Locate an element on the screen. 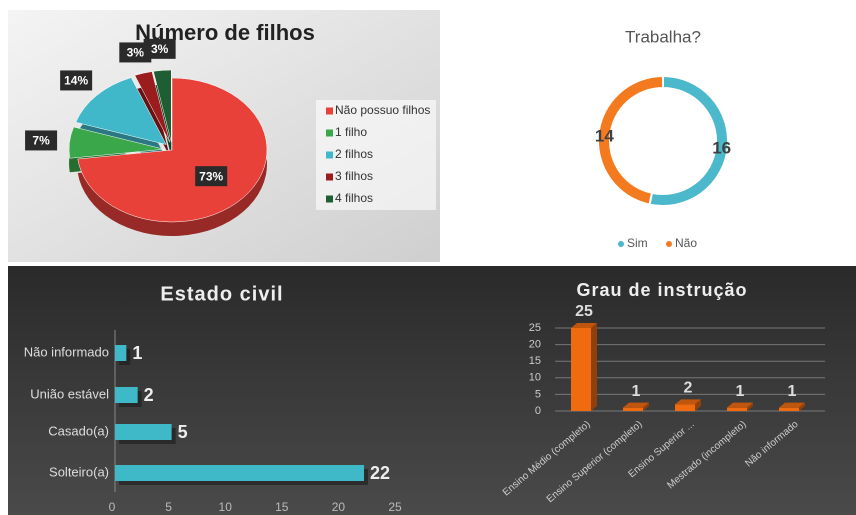  y-tick-label: 10 is located at coordinates (535, 378).